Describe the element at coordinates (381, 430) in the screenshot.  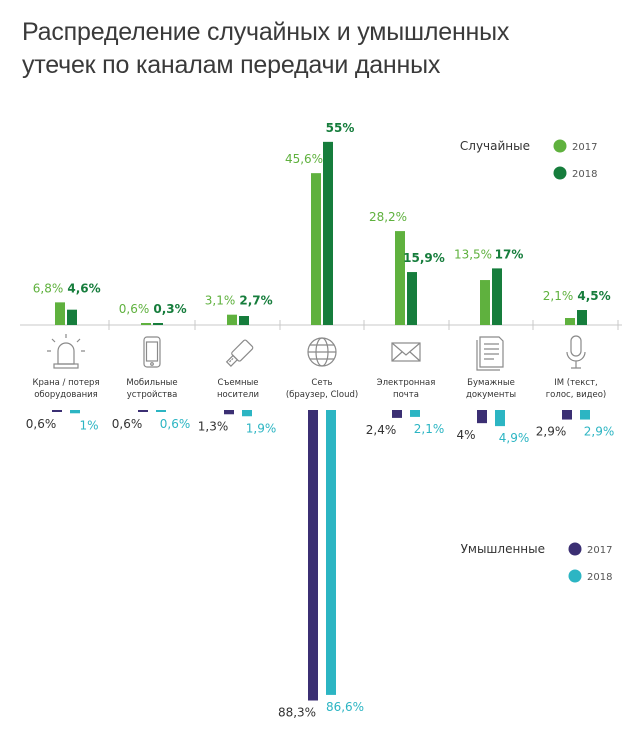
I see `data-label-intentional-2017: 2,4%` at that location.